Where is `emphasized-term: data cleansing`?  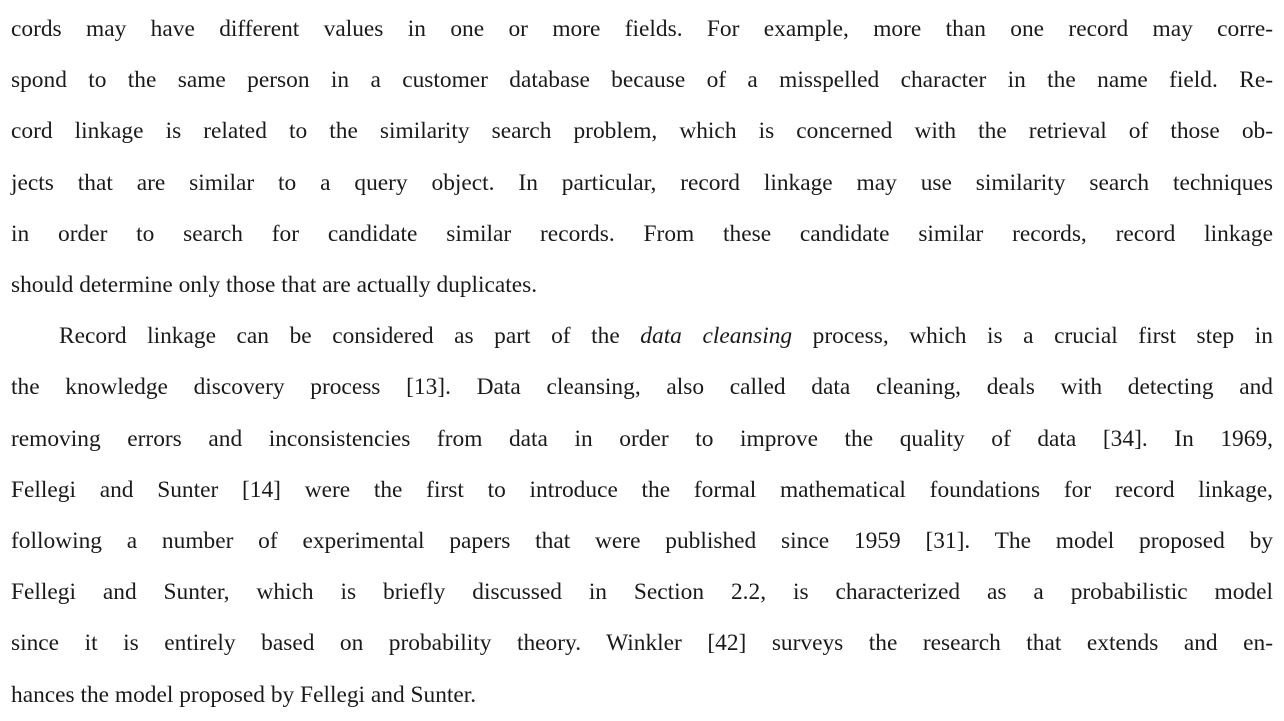 emphasized-term: data cleansing is located at coordinates (716, 336).